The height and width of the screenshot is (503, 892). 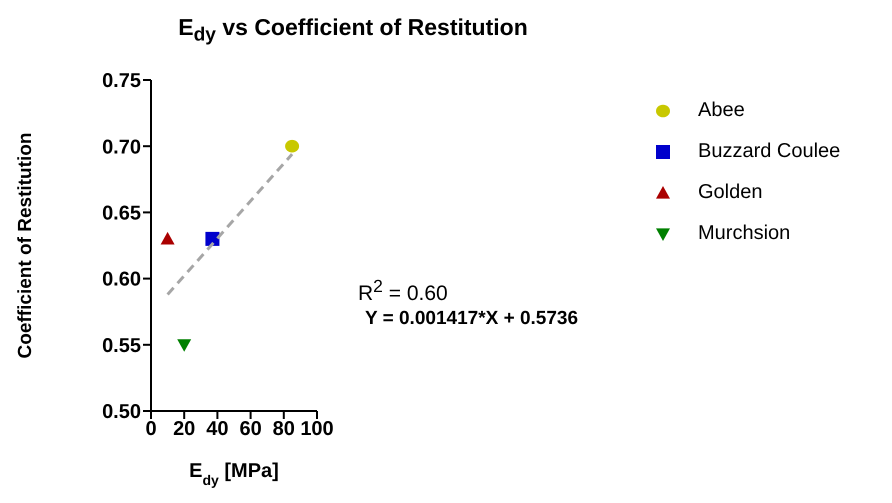 What do you see at coordinates (217, 429) in the screenshot?
I see `x-tick-label: 40` at bounding box center [217, 429].